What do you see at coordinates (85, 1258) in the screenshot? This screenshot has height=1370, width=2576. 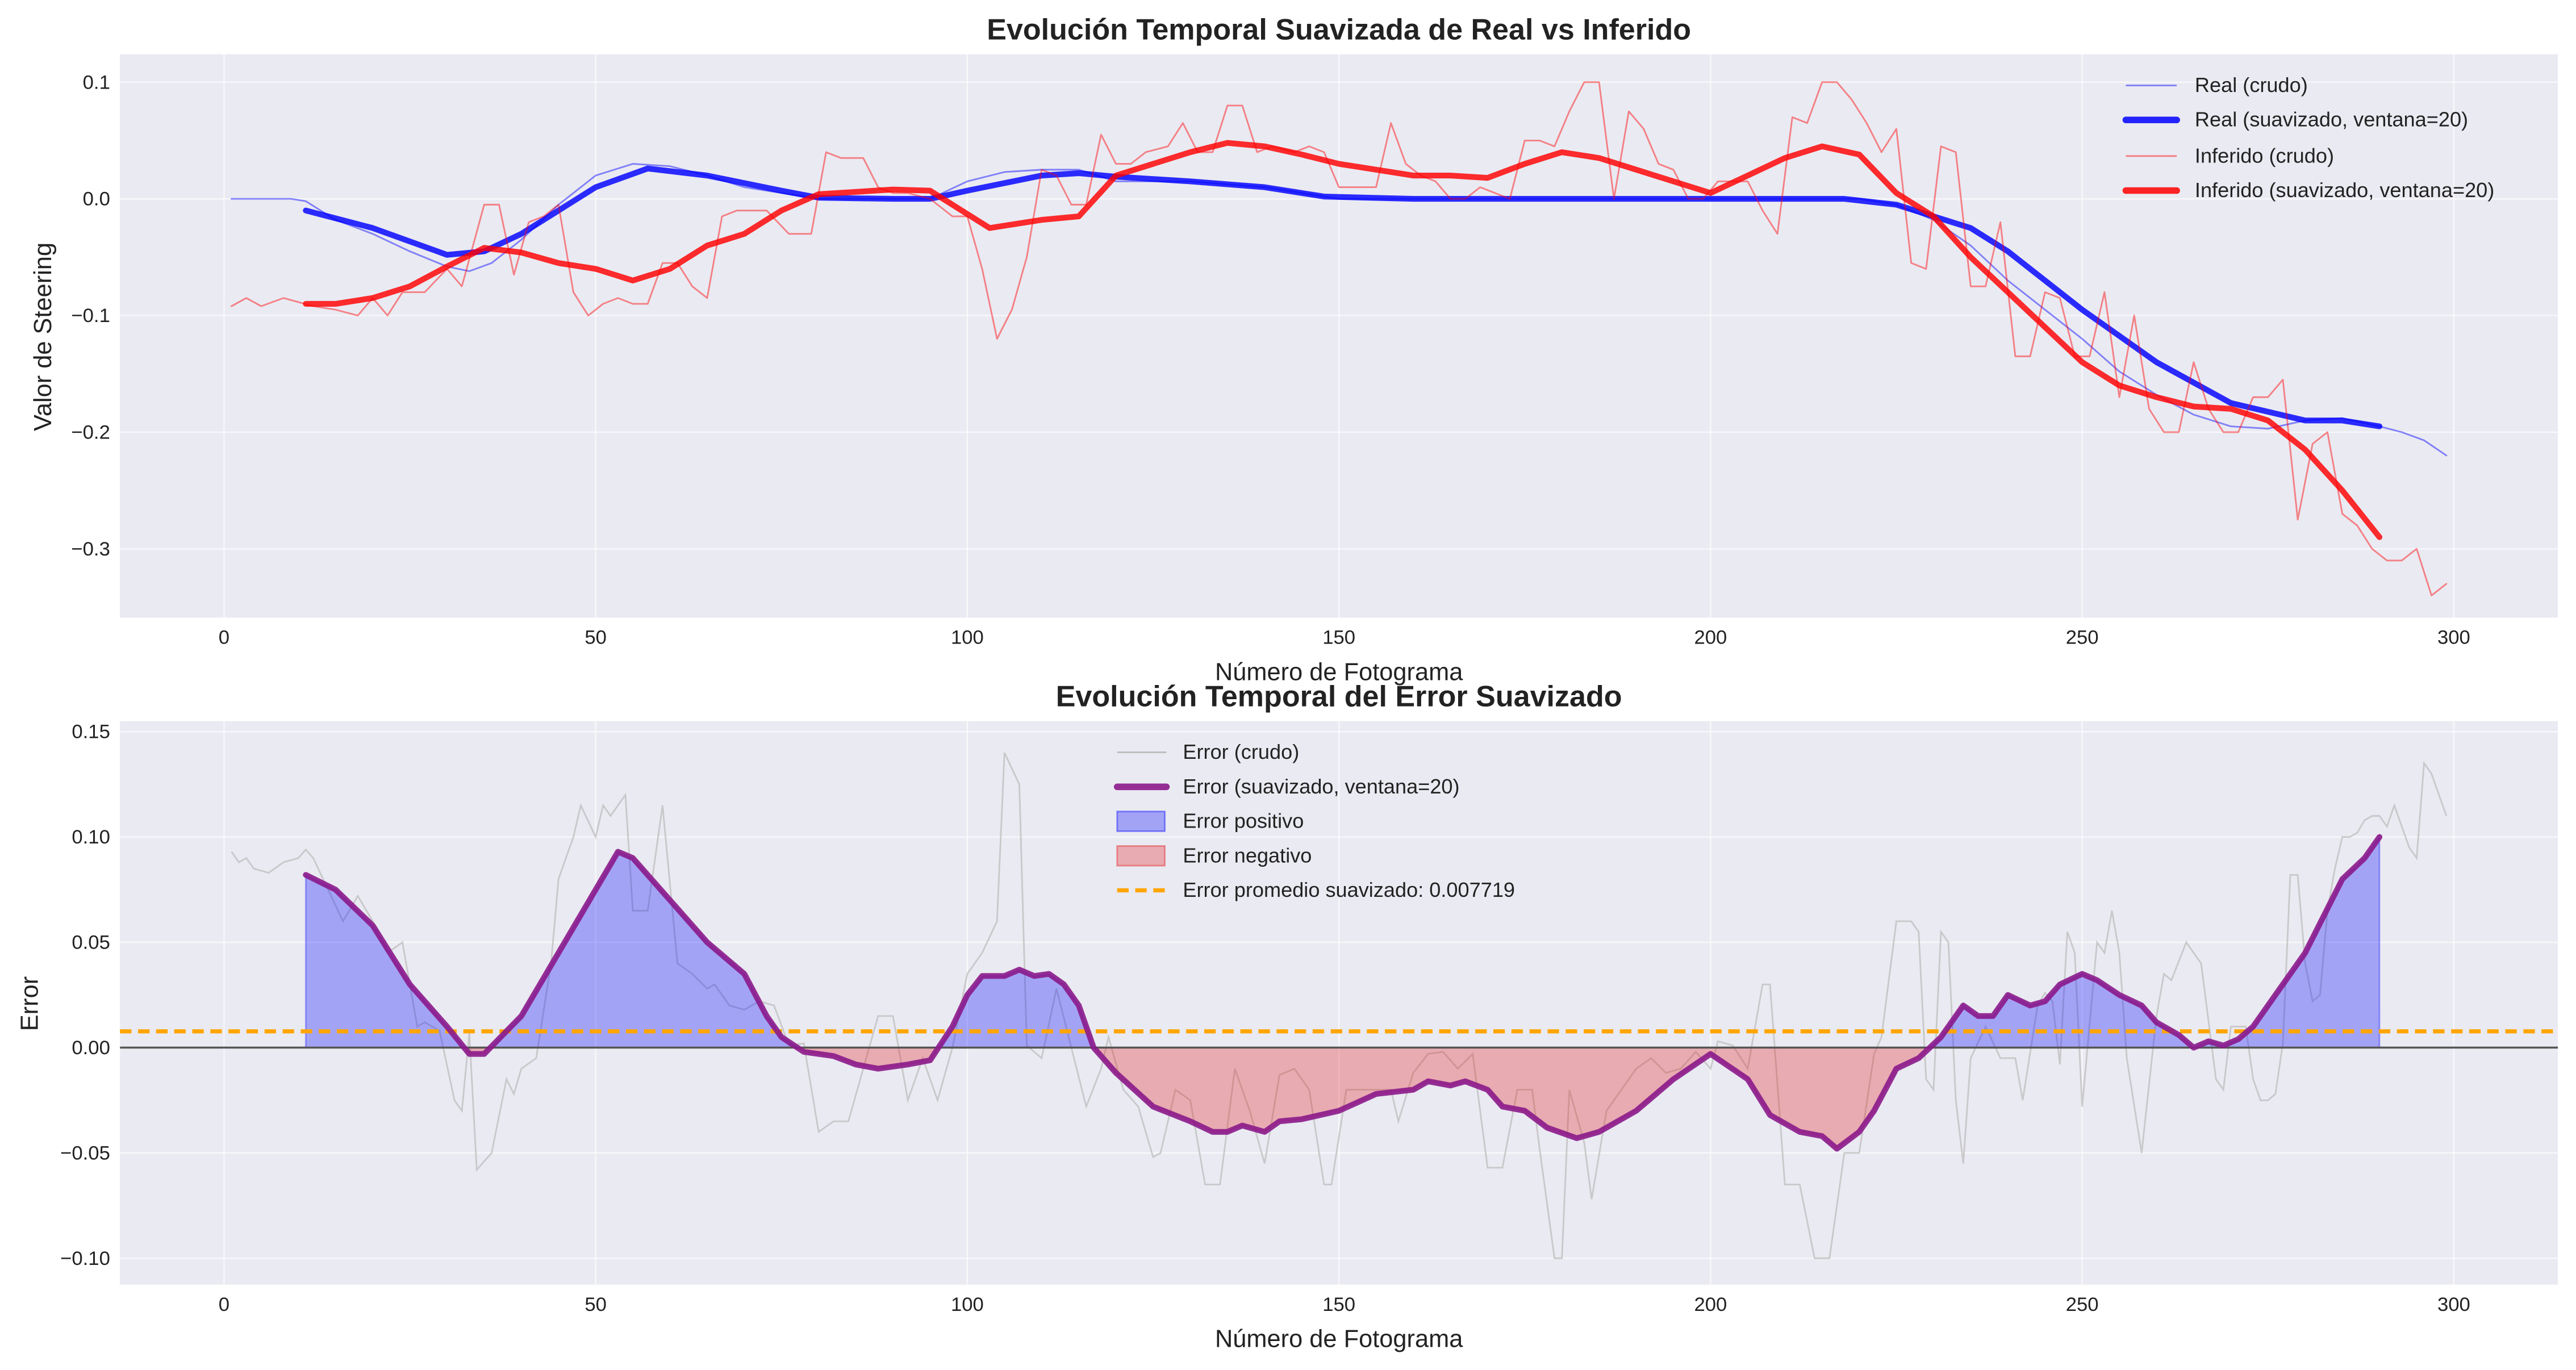 I see `y-tick-label: −0.10` at bounding box center [85, 1258].